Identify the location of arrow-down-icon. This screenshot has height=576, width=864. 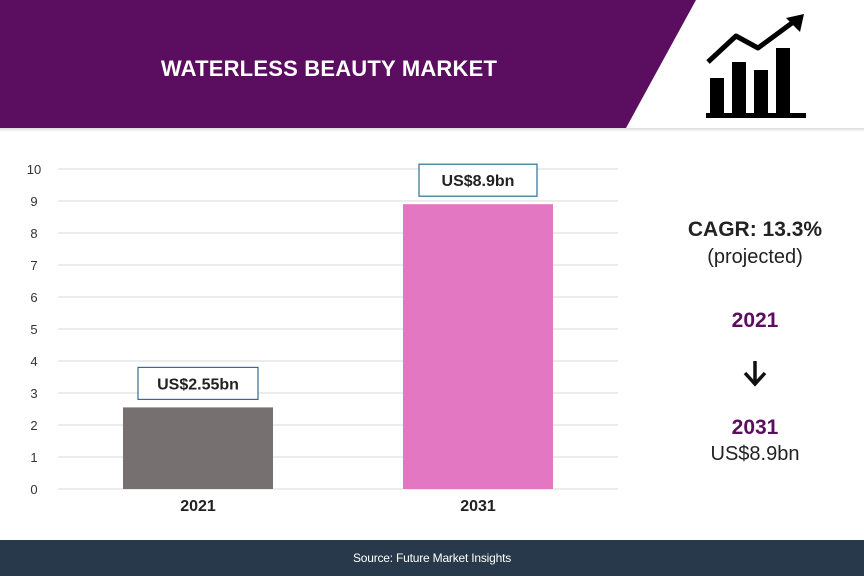
(755, 374).